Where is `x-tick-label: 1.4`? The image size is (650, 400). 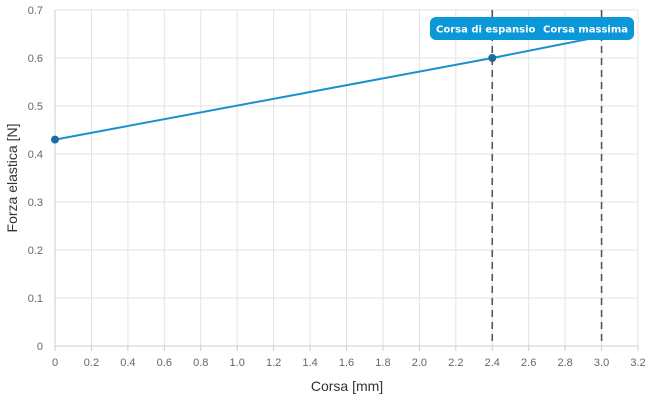 x-tick-label: 1.4 is located at coordinates (309, 363).